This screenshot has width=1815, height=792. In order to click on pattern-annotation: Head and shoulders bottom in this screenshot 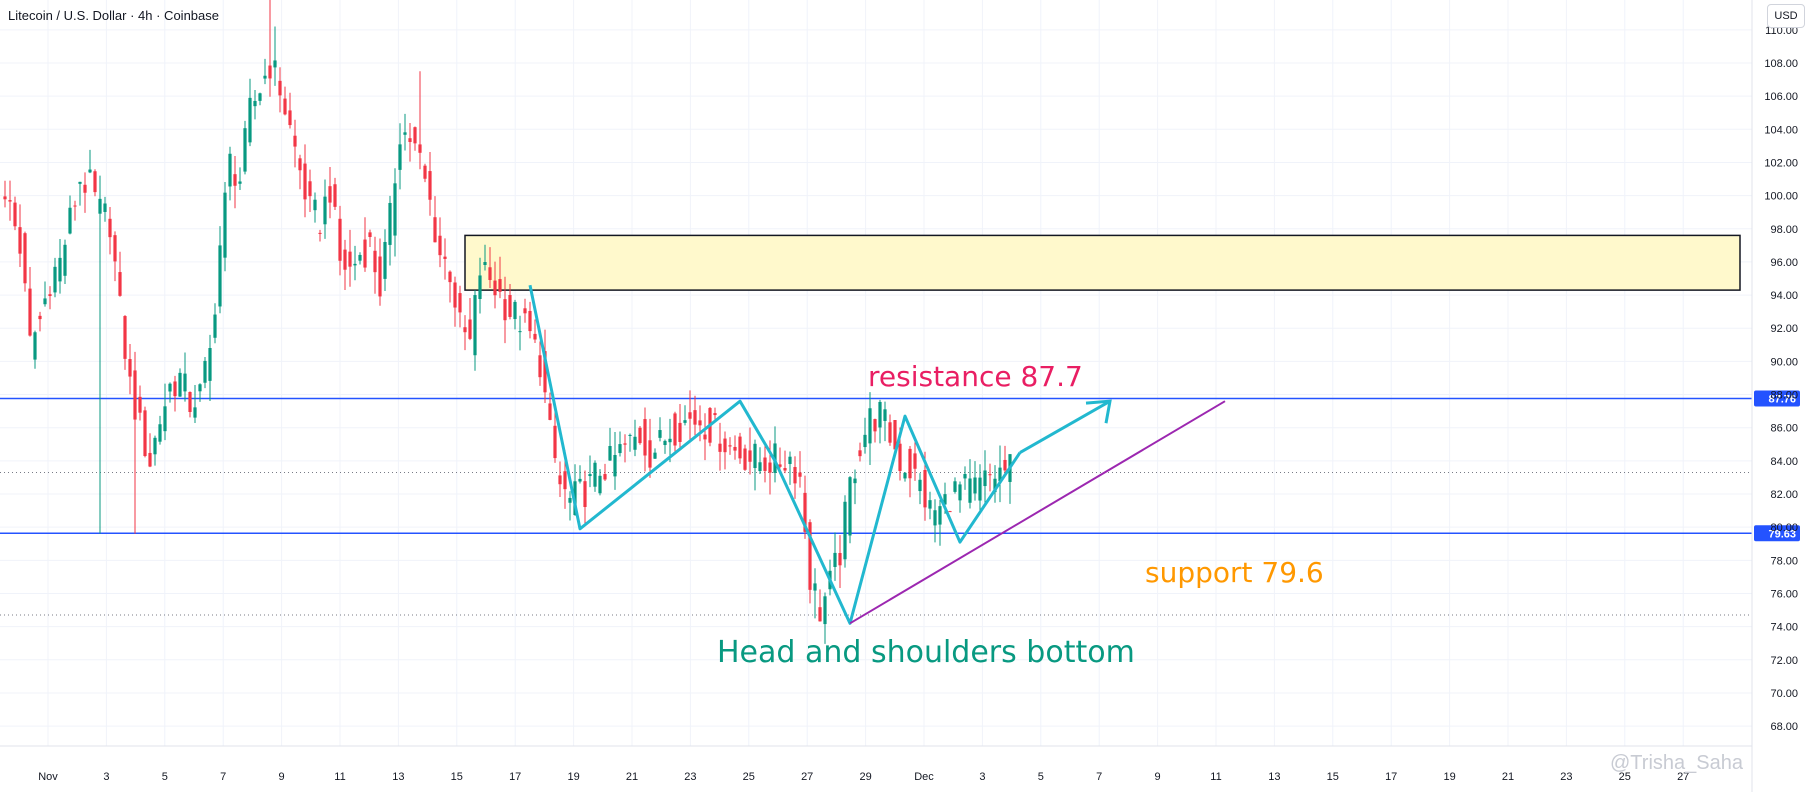, I will do `click(926, 652)`.